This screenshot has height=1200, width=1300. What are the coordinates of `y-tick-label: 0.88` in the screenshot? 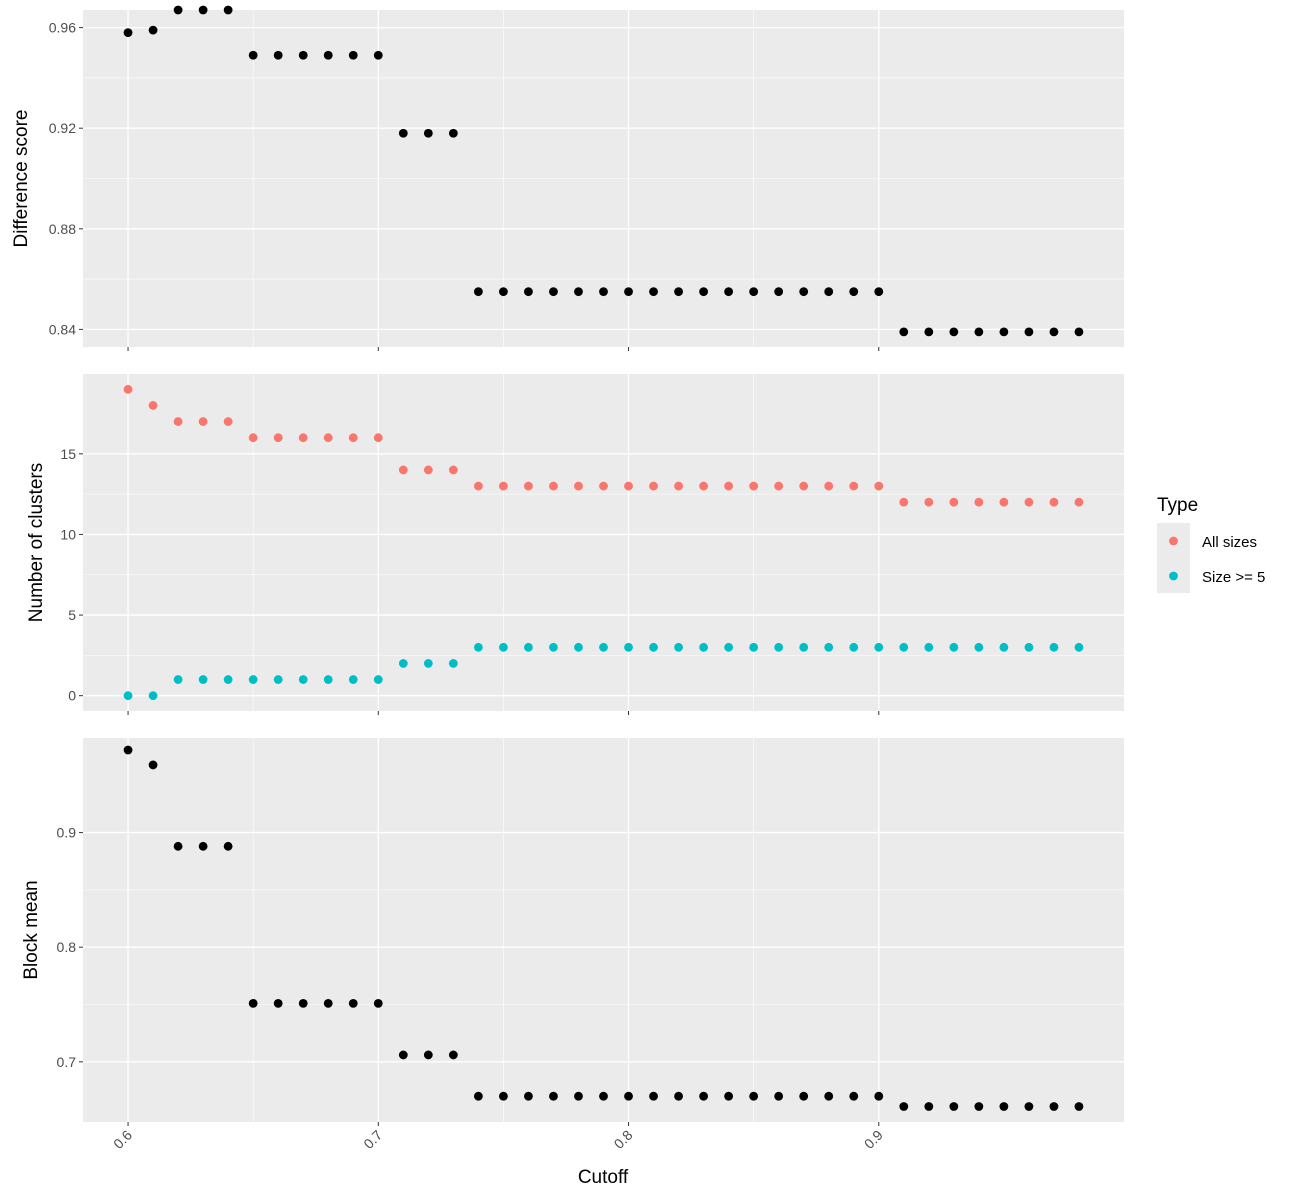 It's located at (62, 229).